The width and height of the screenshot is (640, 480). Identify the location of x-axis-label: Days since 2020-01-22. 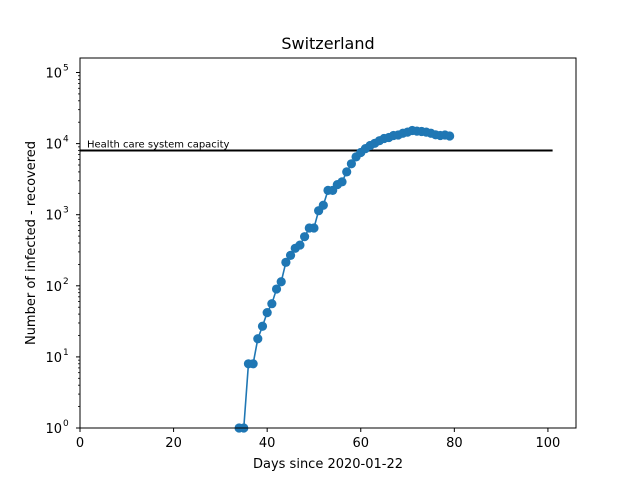
(328, 464).